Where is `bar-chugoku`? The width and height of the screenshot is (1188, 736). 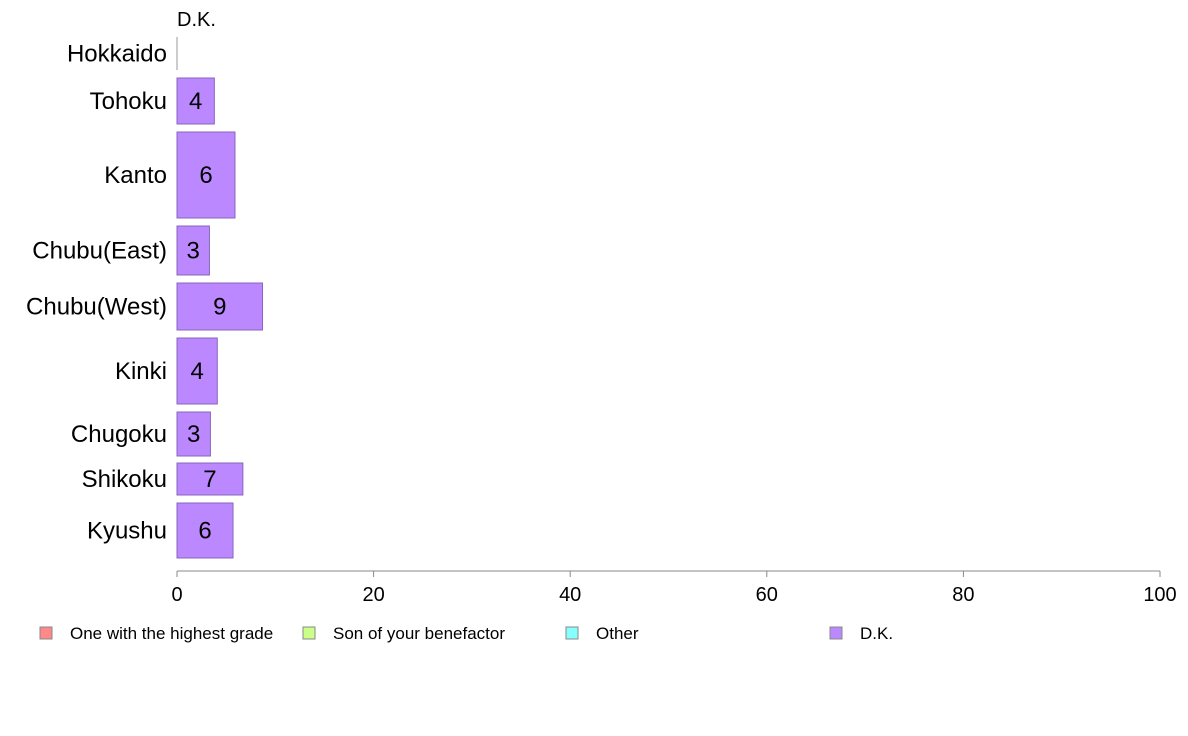
bar-chugoku is located at coordinates (193, 434).